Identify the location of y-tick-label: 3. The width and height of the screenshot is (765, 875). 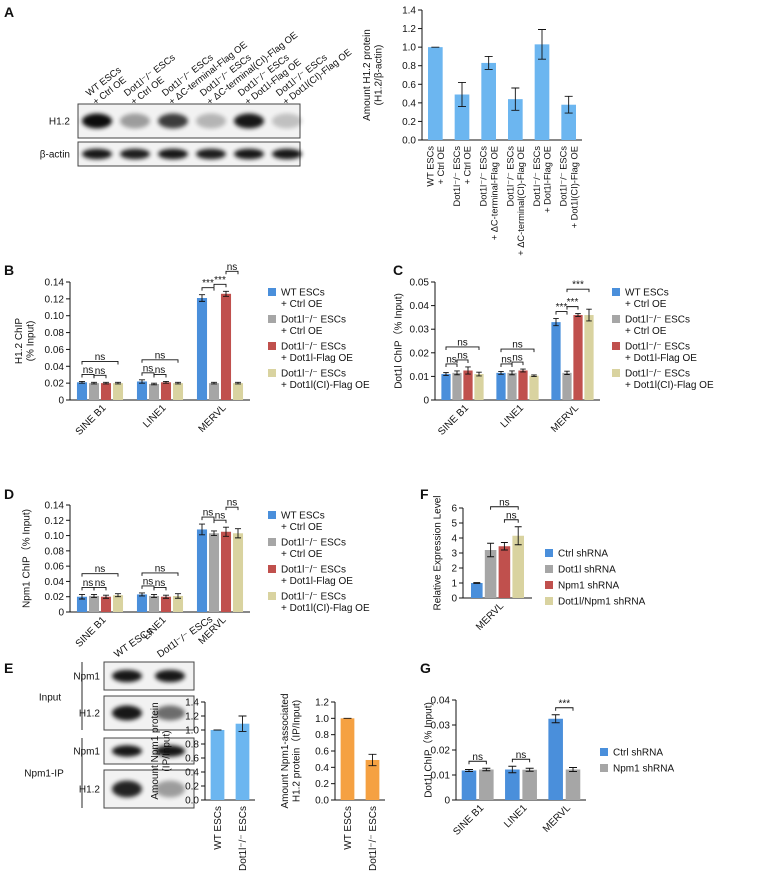
(454, 554).